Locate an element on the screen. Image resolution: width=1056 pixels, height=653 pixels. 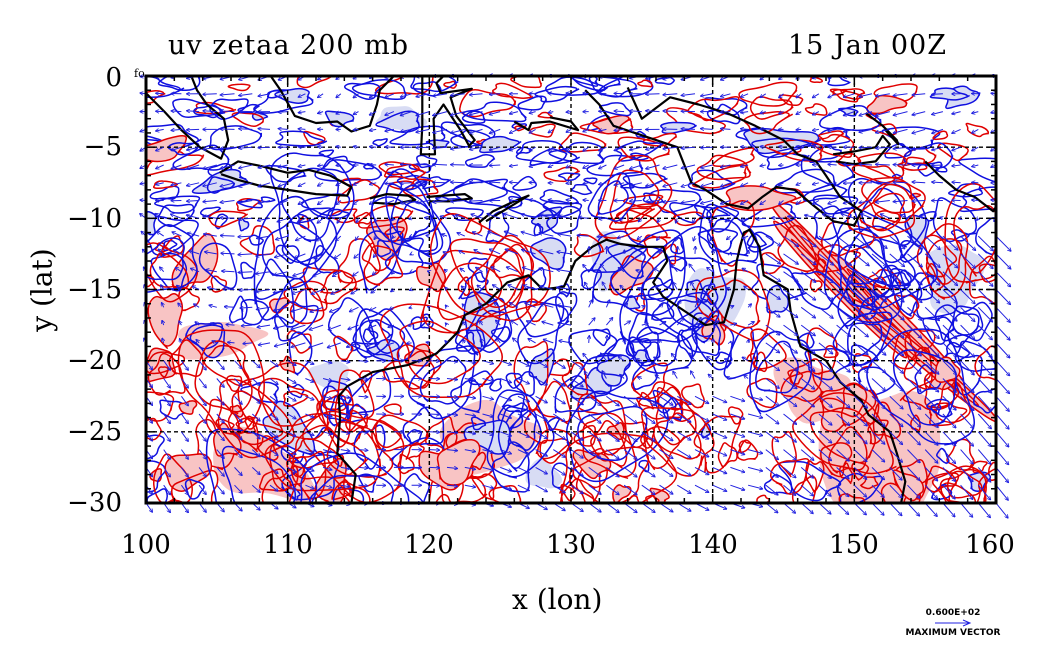
max-vector-value: 0.600E+02 is located at coordinates (953, 613).